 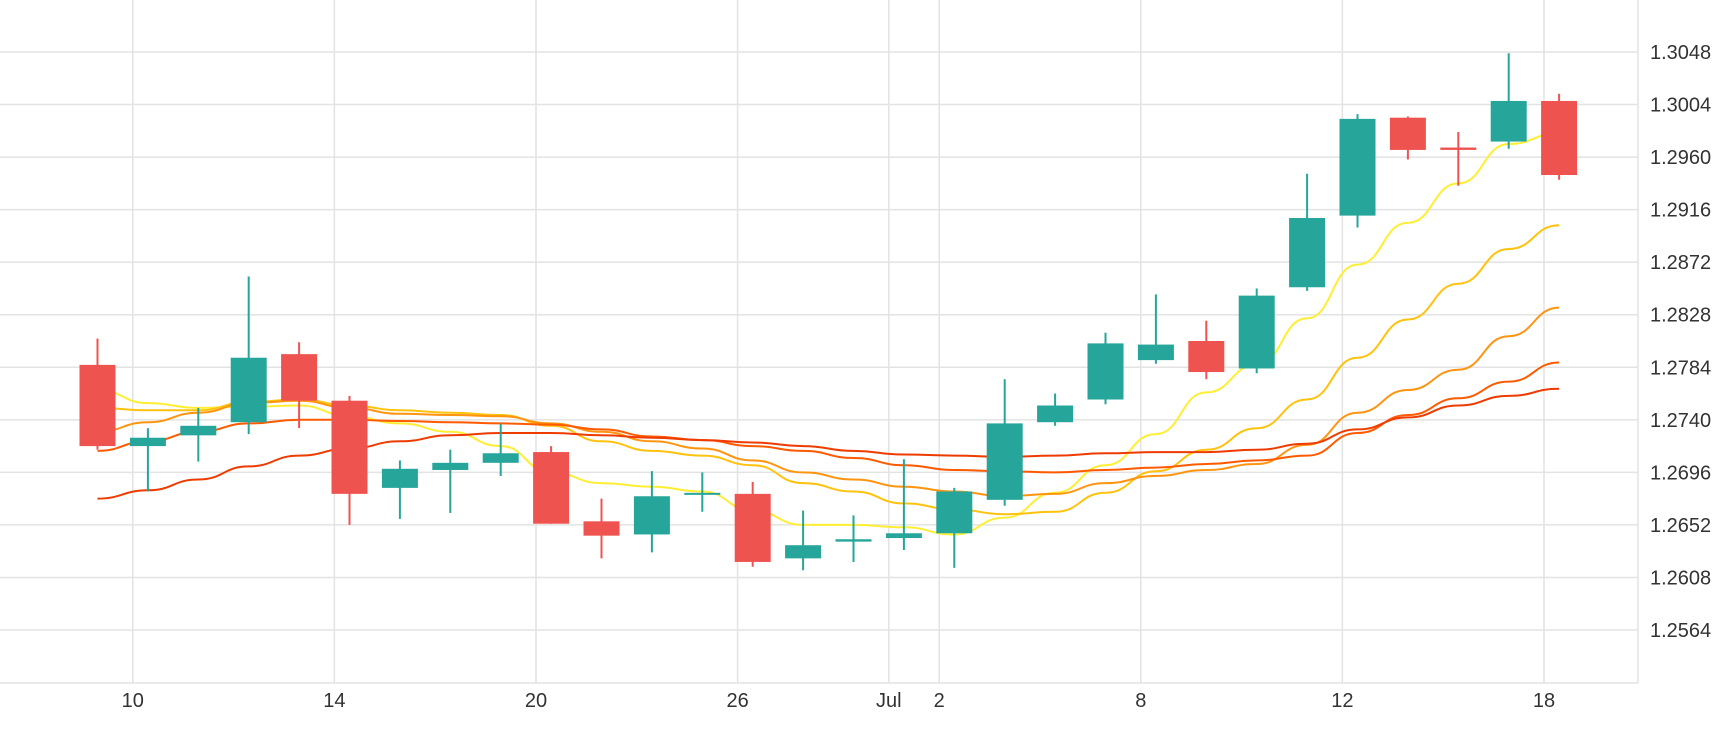 What do you see at coordinates (1680, 473) in the screenshot?
I see `y-tick-label: 1.2696` at bounding box center [1680, 473].